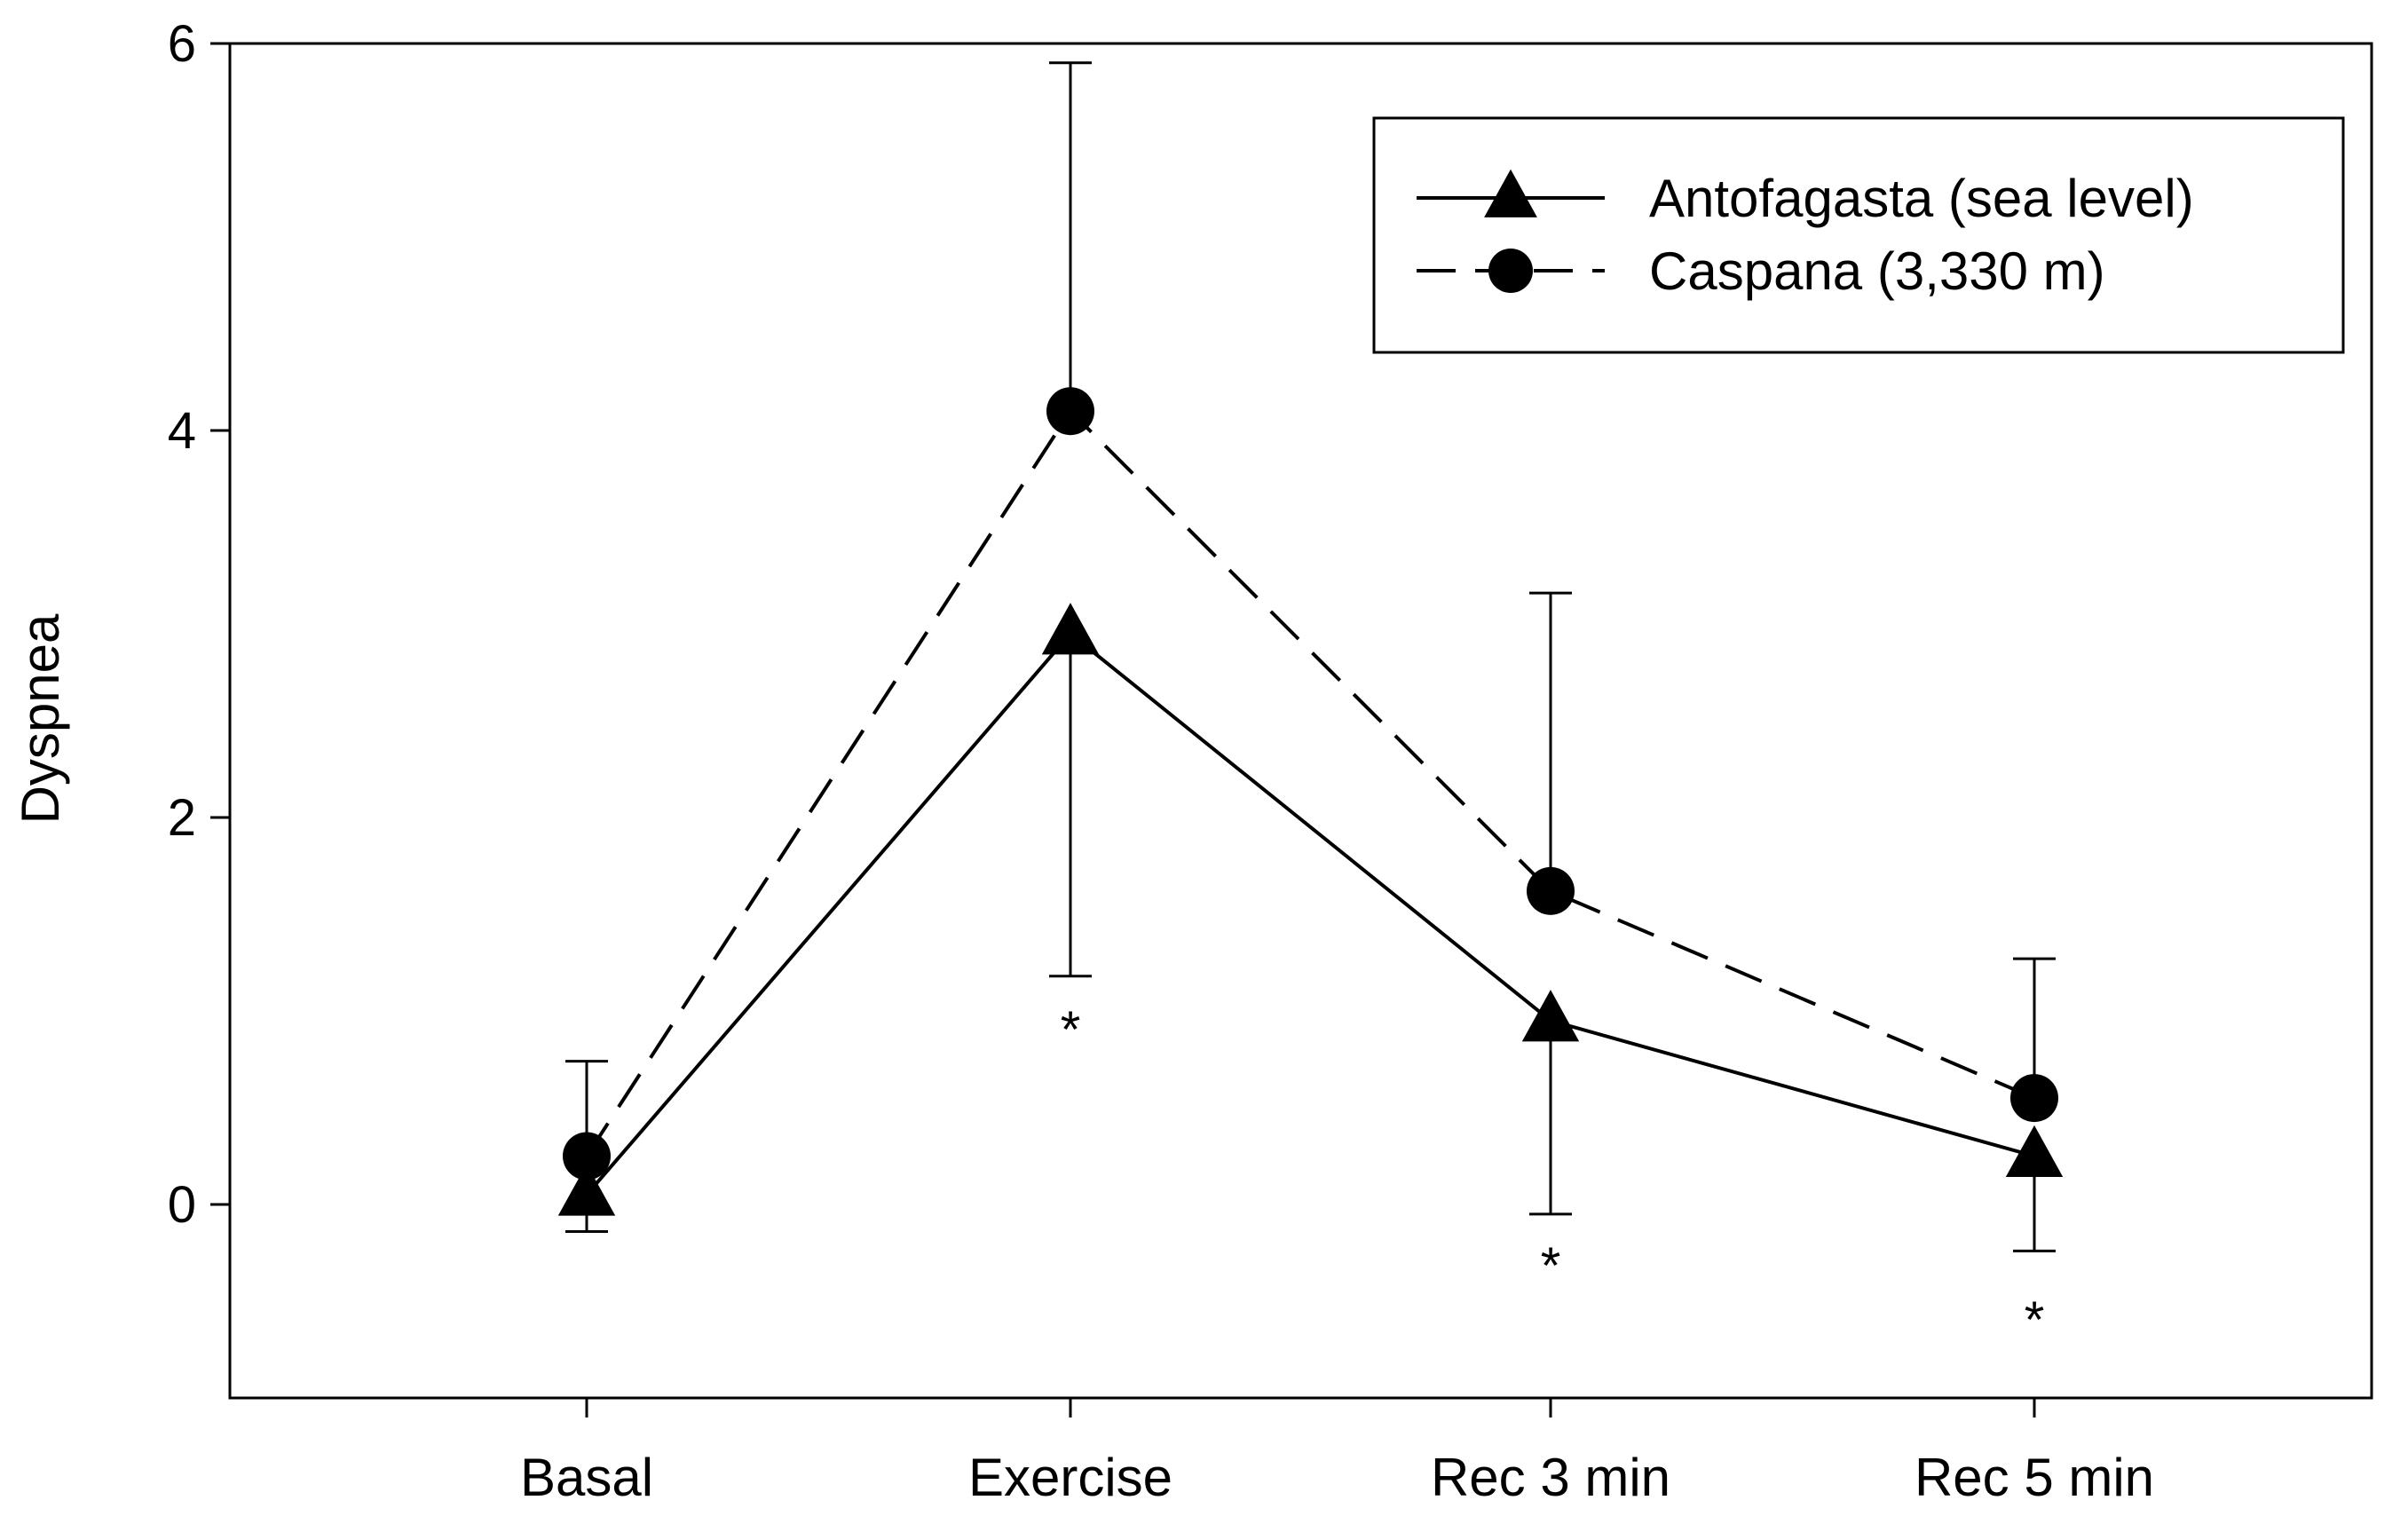 This screenshot has height=1524, width=2408. What do you see at coordinates (41, 718) in the screenshot?
I see `y-axis-label: Dyspnea` at bounding box center [41, 718].